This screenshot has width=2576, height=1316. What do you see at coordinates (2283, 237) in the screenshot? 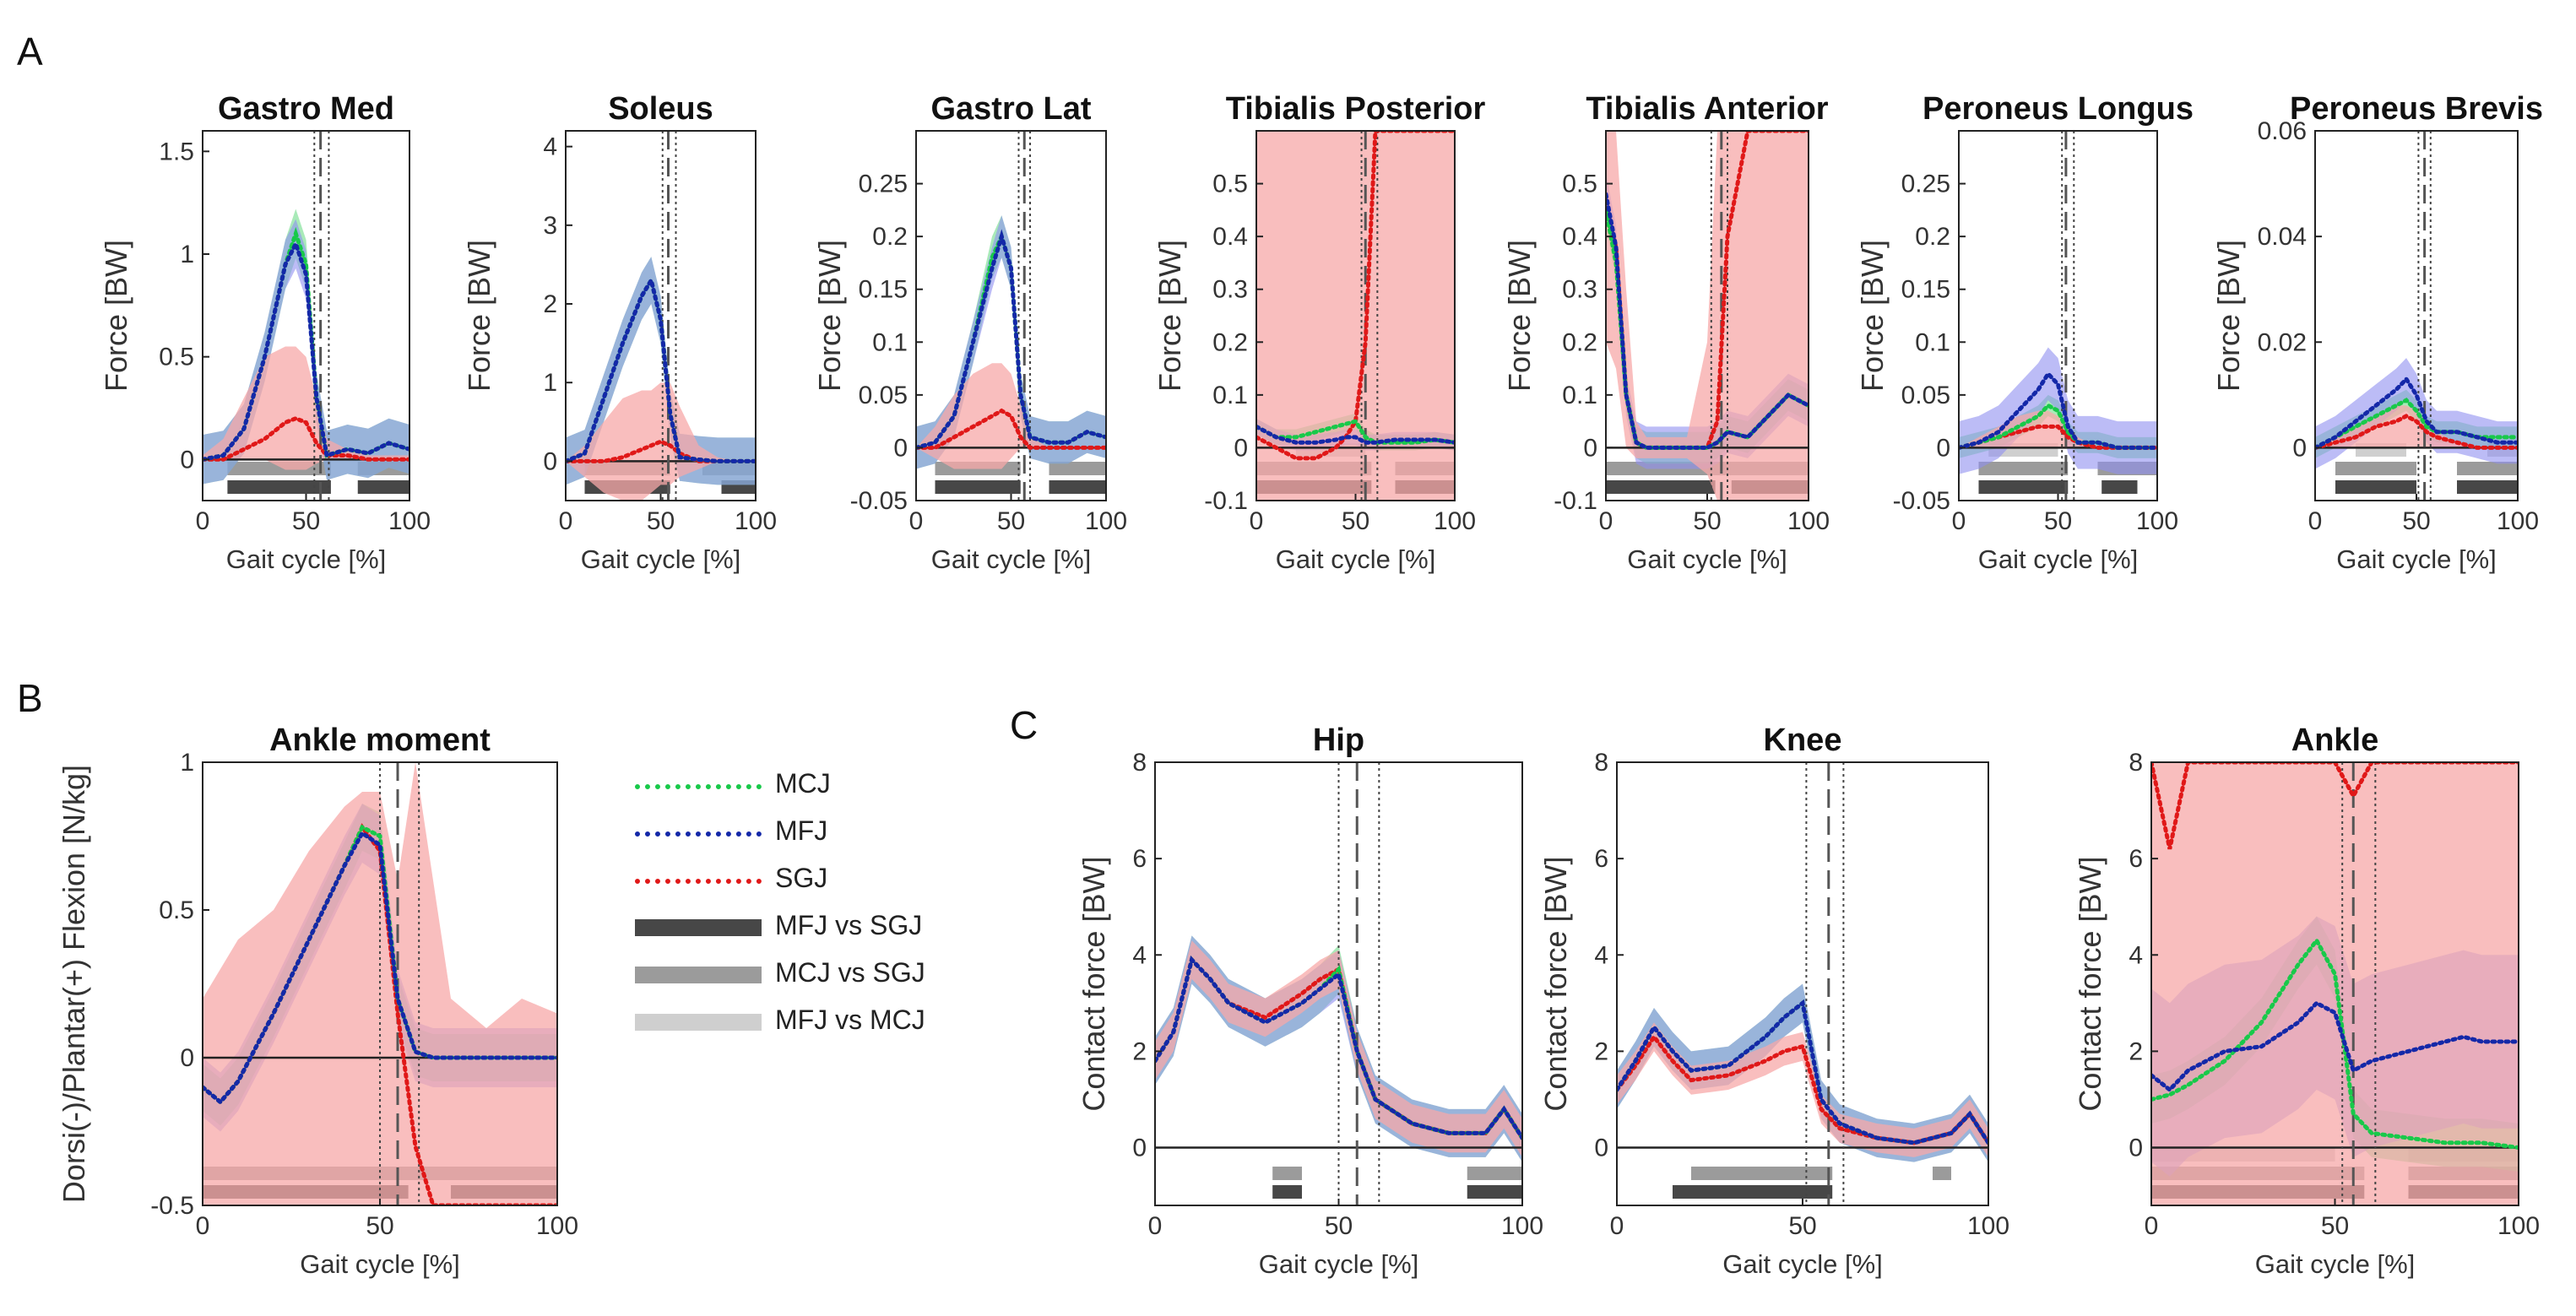
I see `y-tick-label: 0.04` at bounding box center [2283, 237].